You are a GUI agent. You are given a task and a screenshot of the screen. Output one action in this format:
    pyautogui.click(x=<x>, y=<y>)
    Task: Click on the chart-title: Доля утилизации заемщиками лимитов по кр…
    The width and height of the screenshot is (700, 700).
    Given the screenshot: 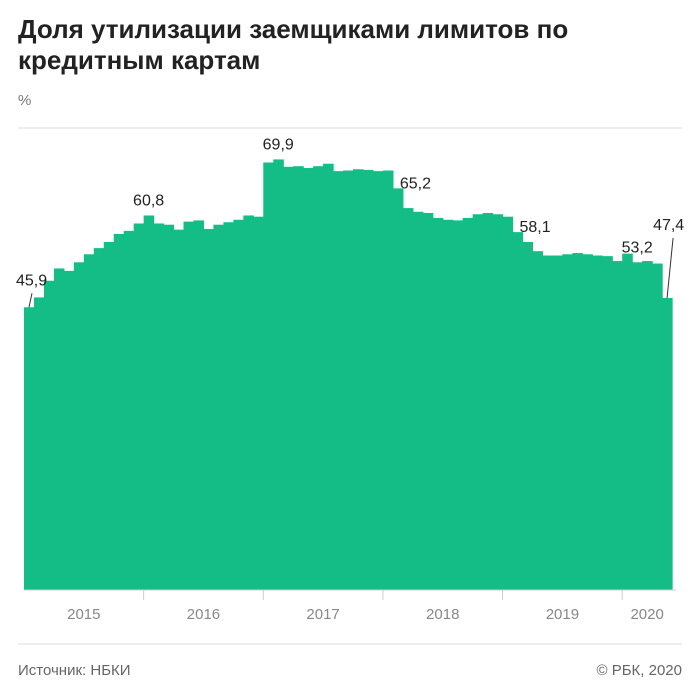 What is the action you would take?
    pyautogui.click(x=293, y=44)
    